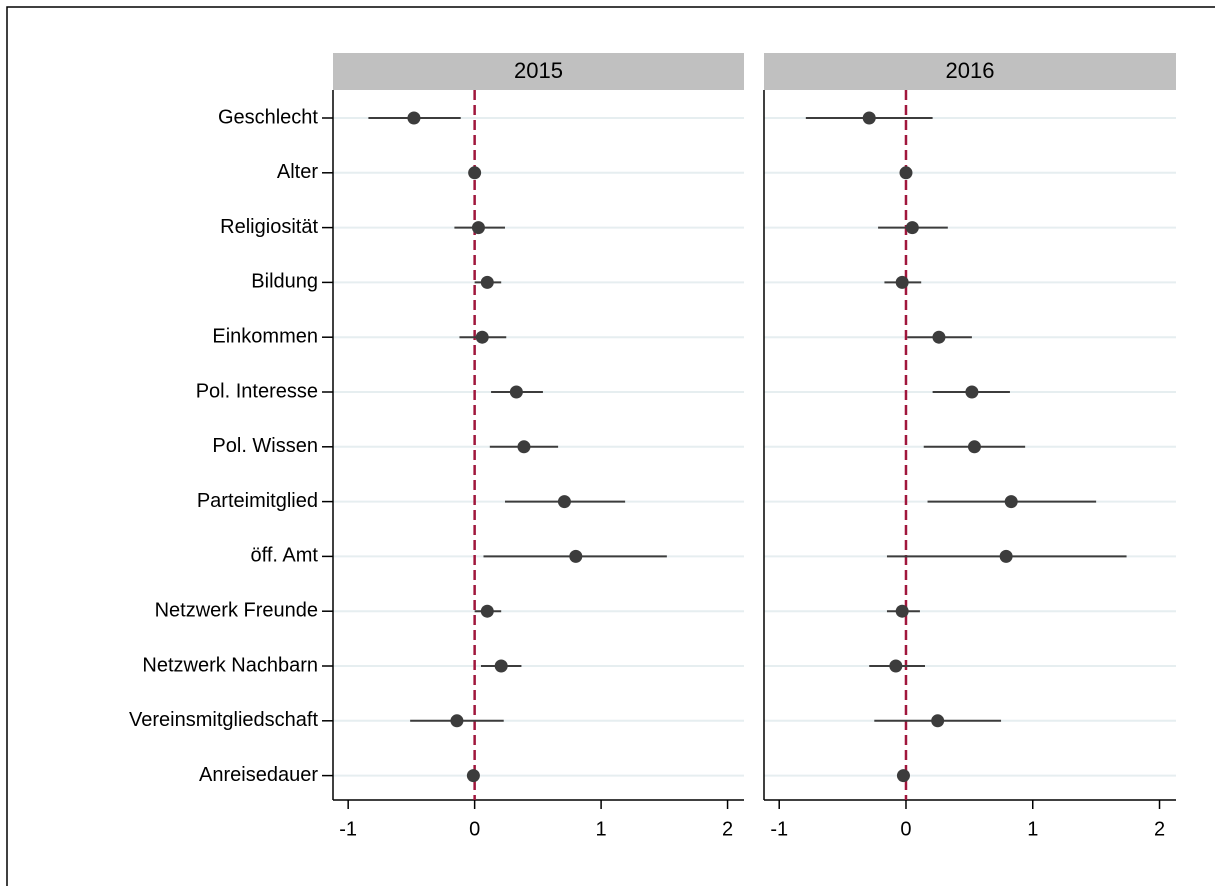 This screenshot has width=1215, height=886. What do you see at coordinates (257, 501) in the screenshot?
I see `y-tick-label: Parteimitglied` at bounding box center [257, 501].